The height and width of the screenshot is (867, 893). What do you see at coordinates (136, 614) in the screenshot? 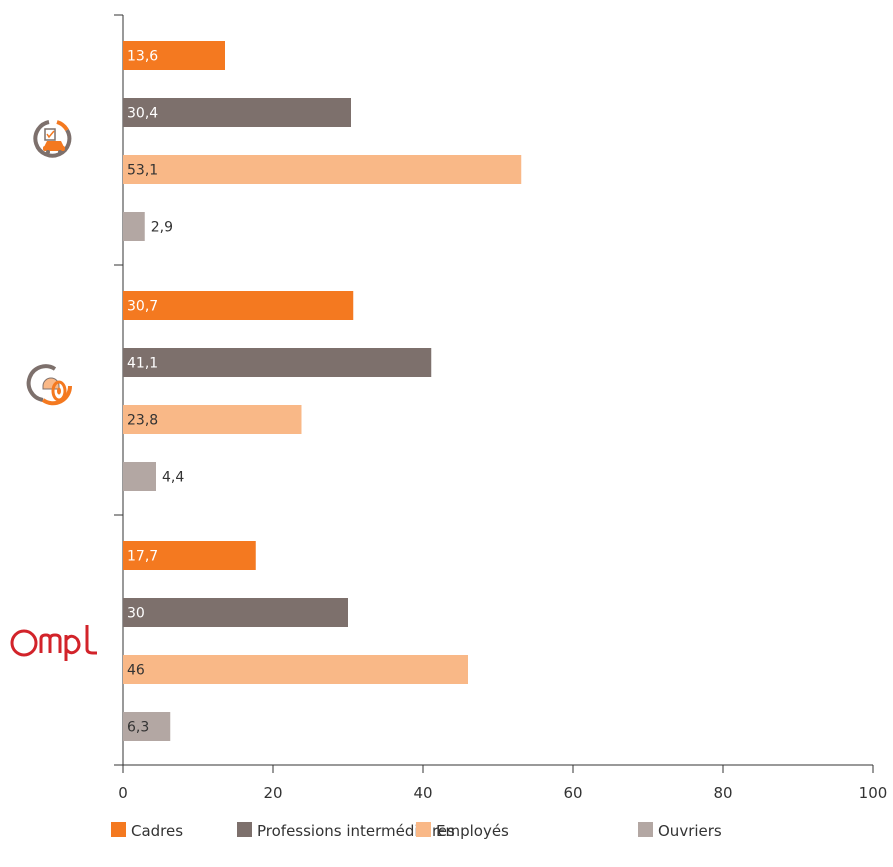
I see `bar-value-label: 30` at bounding box center [136, 614].